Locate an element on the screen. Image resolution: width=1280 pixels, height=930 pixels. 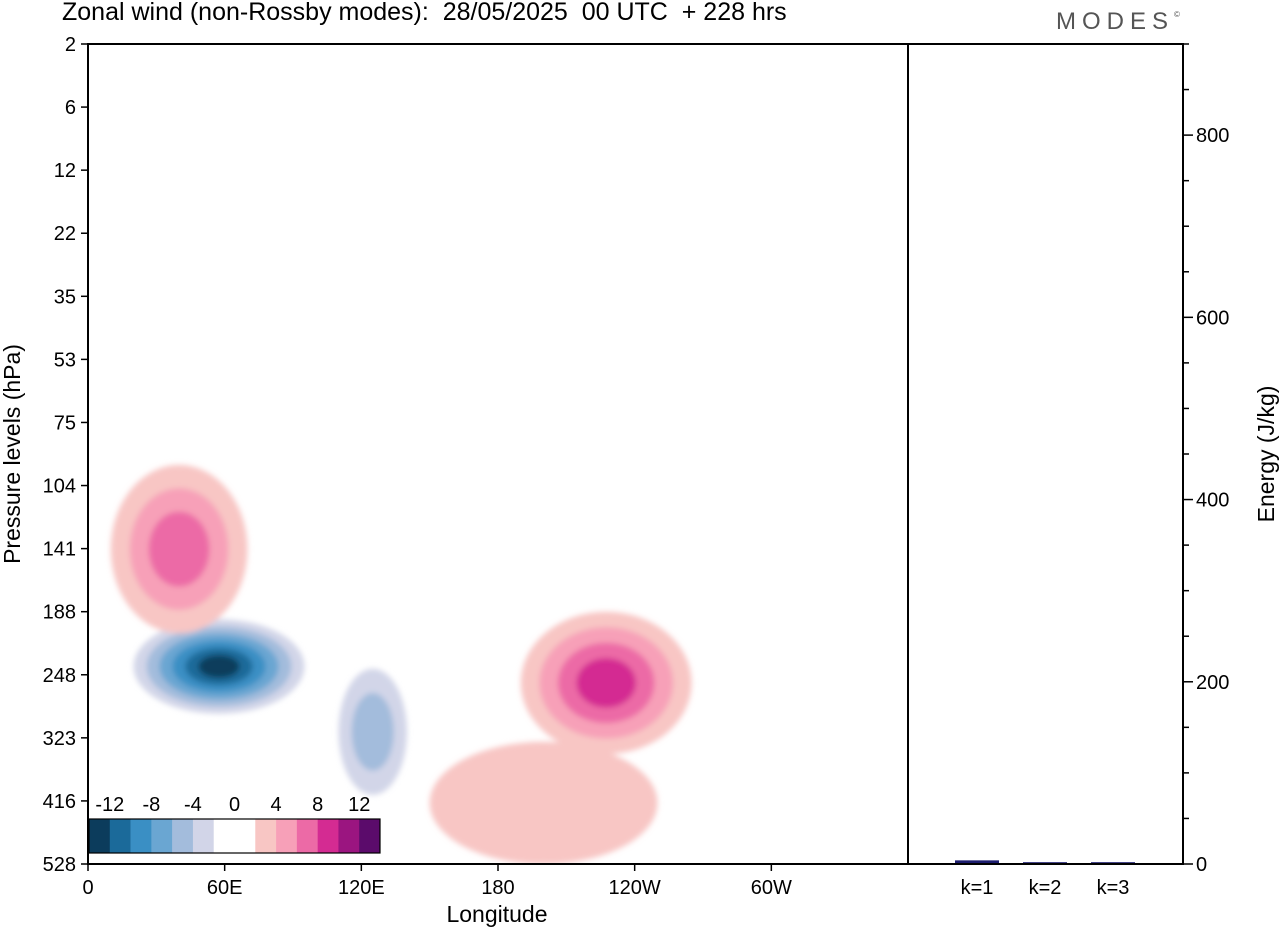
longitude-tick-label: 60E is located at coordinates (225, 888).